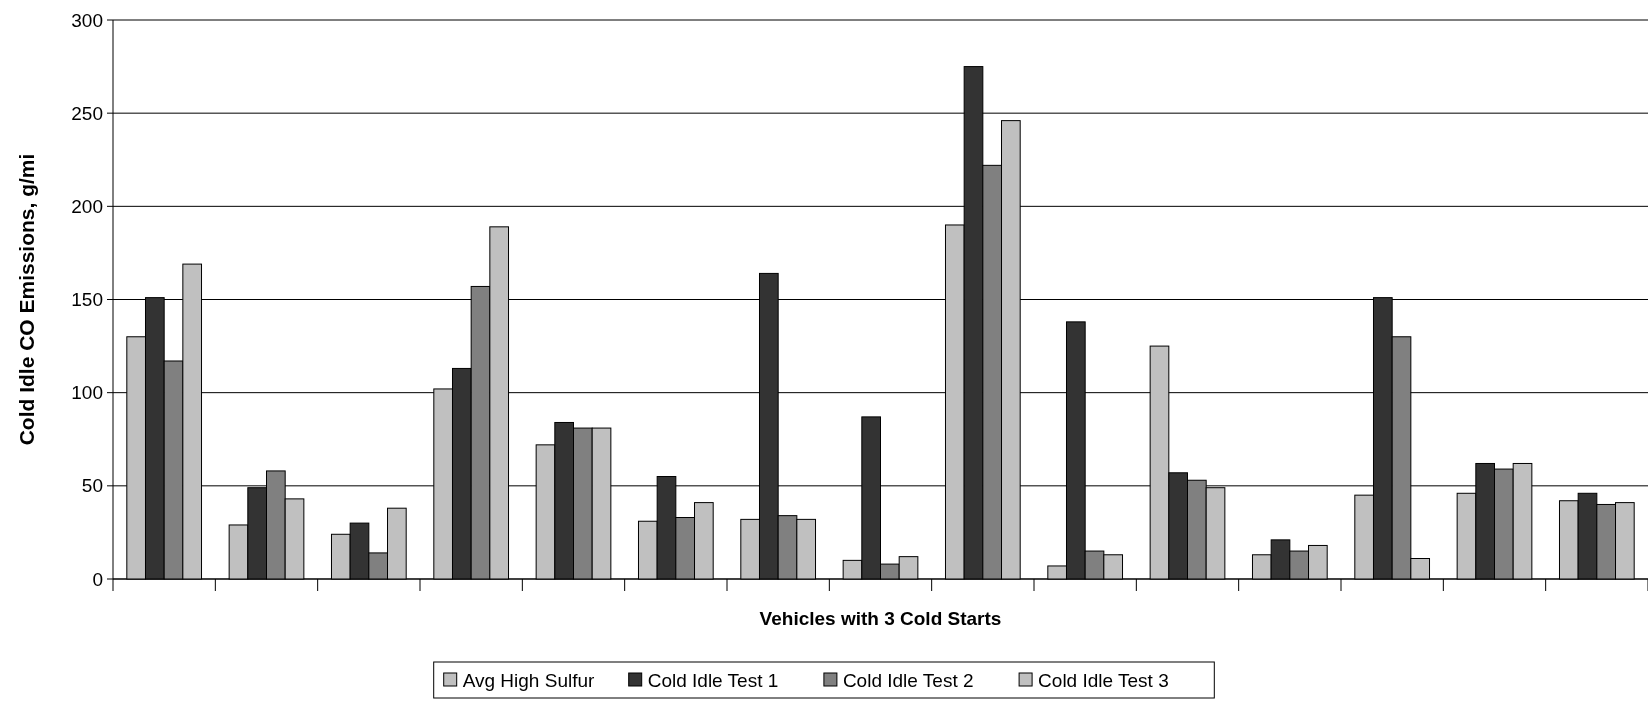  What do you see at coordinates (92, 486) in the screenshot?
I see `y-tick-label: 50` at bounding box center [92, 486].